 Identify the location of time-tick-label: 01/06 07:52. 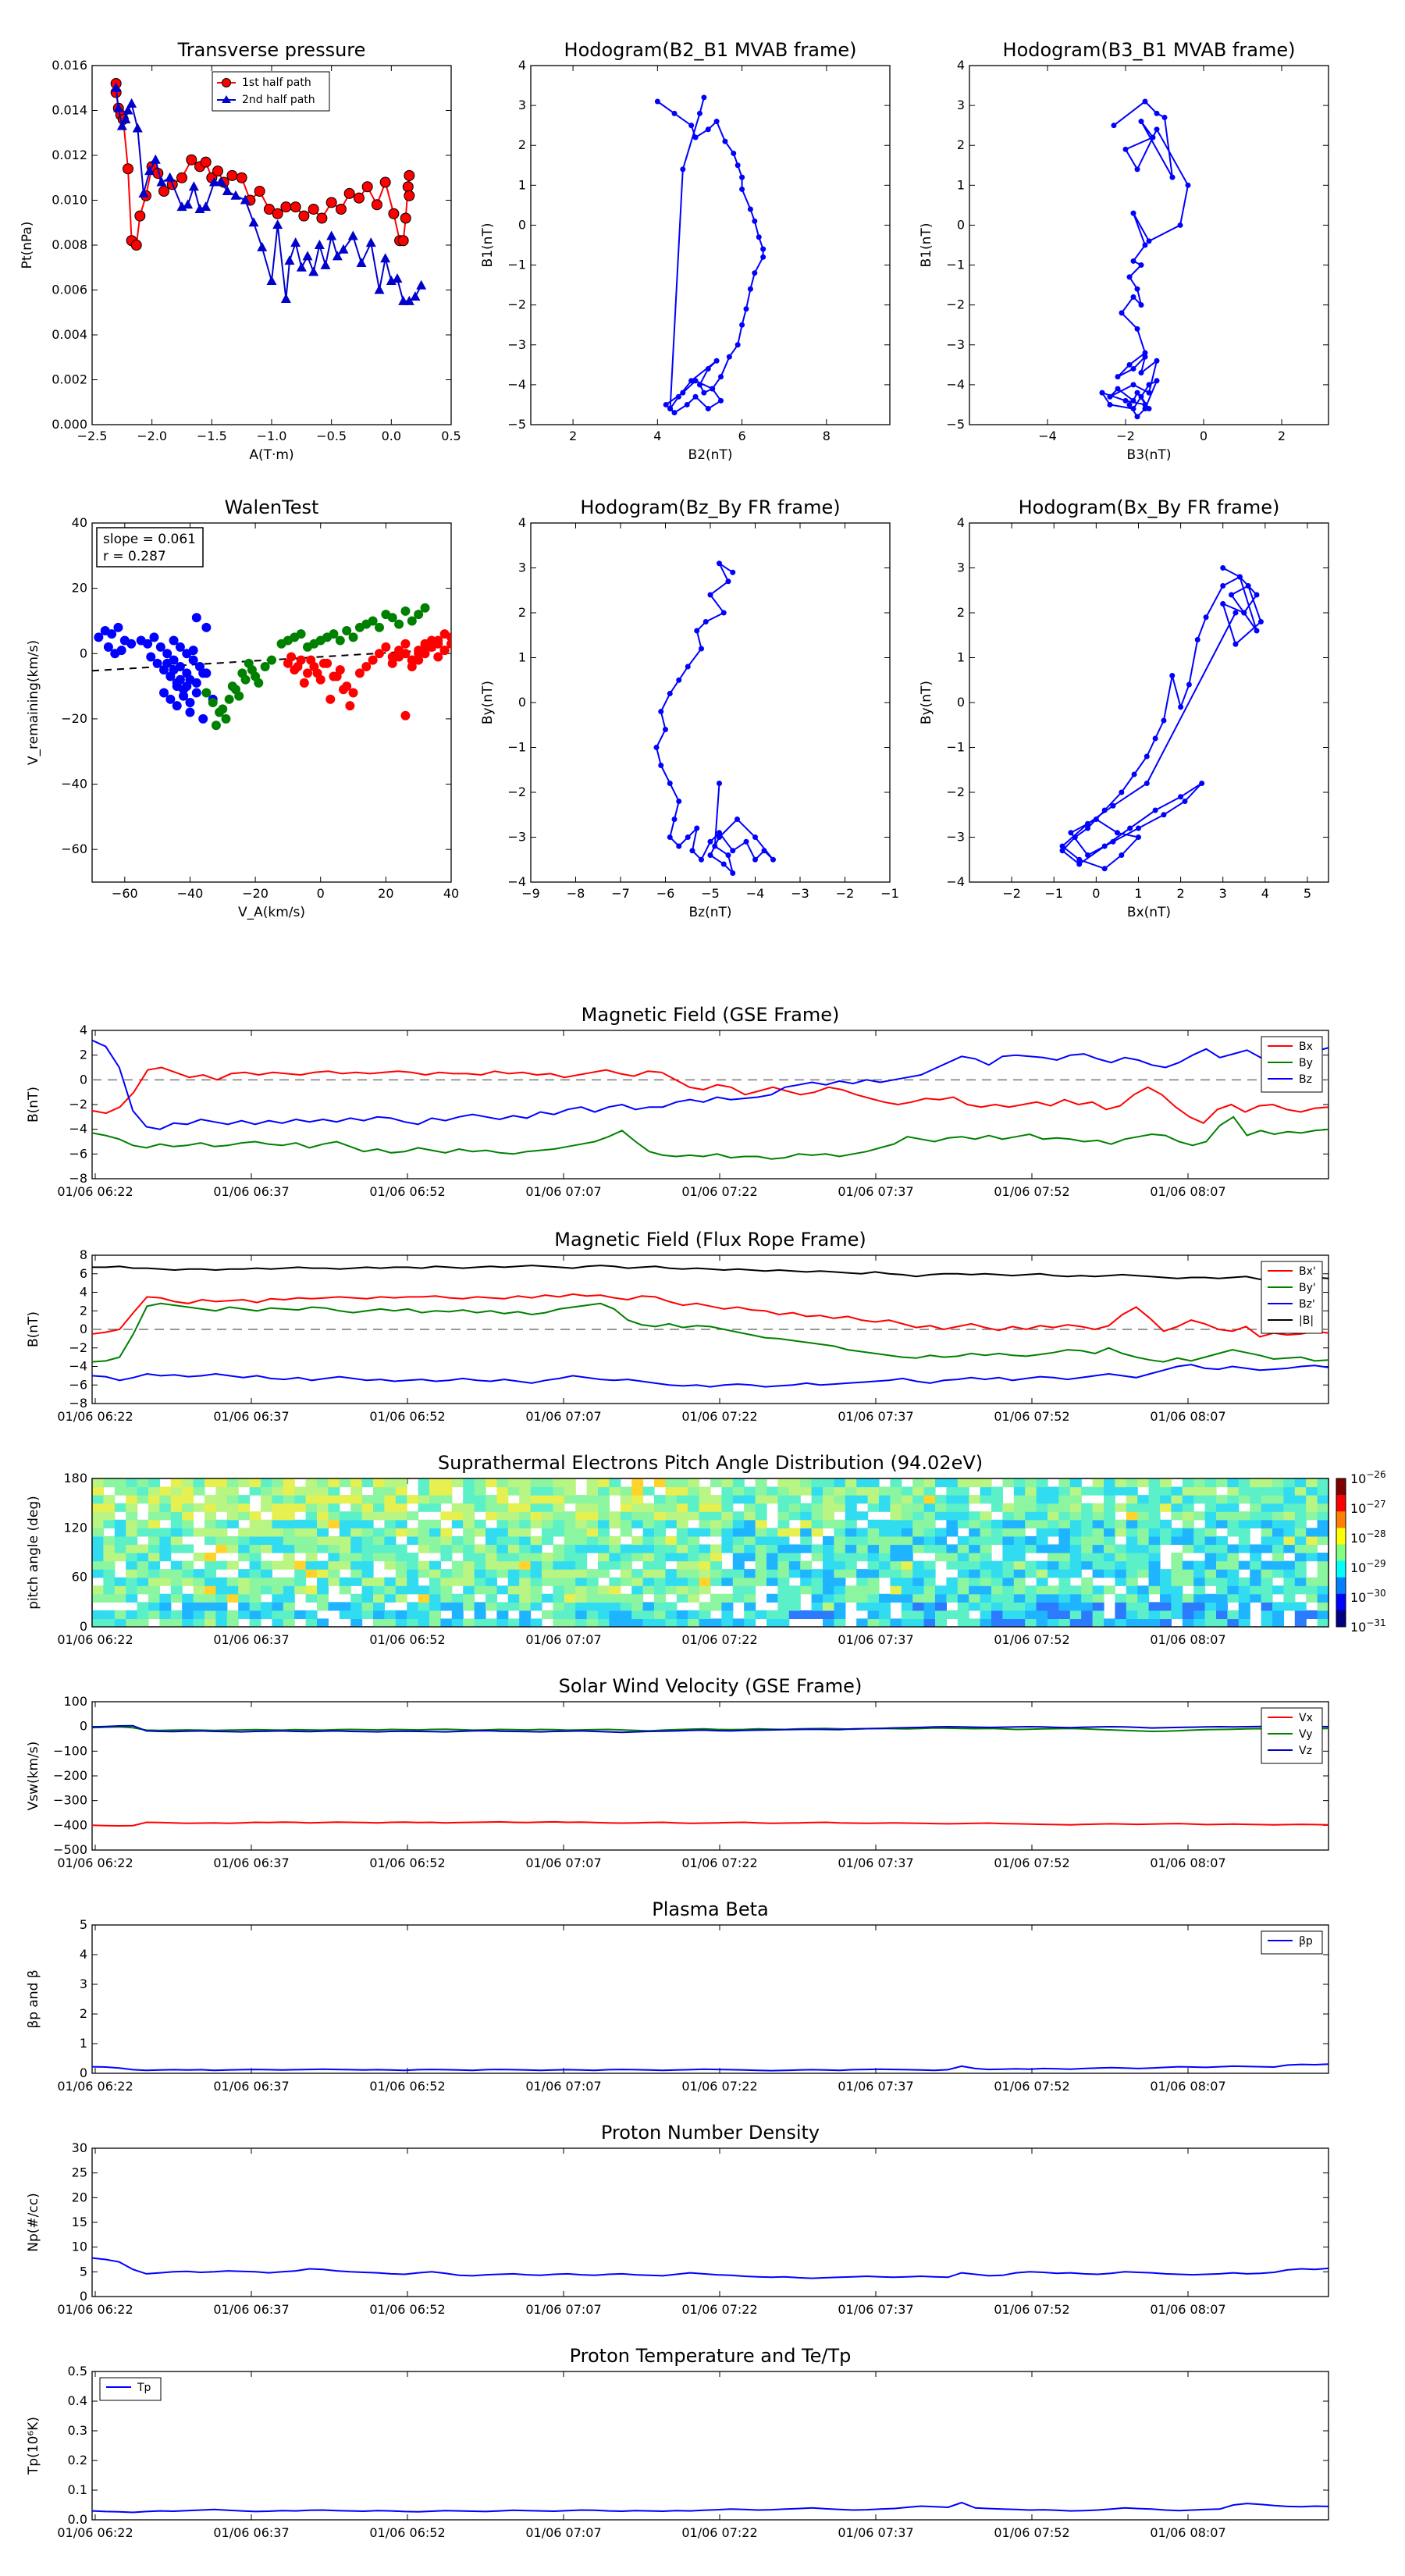
(1031, 1191).